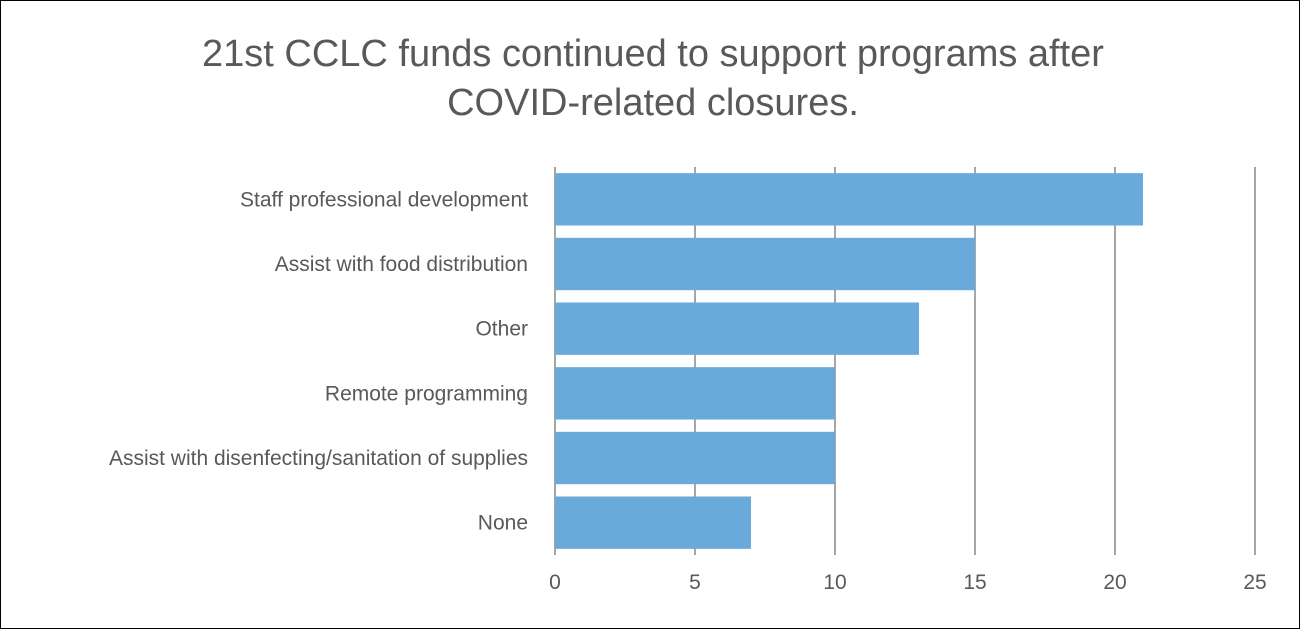 The width and height of the screenshot is (1300, 629). I want to click on x-tick-label-10: 10, so click(834, 582).